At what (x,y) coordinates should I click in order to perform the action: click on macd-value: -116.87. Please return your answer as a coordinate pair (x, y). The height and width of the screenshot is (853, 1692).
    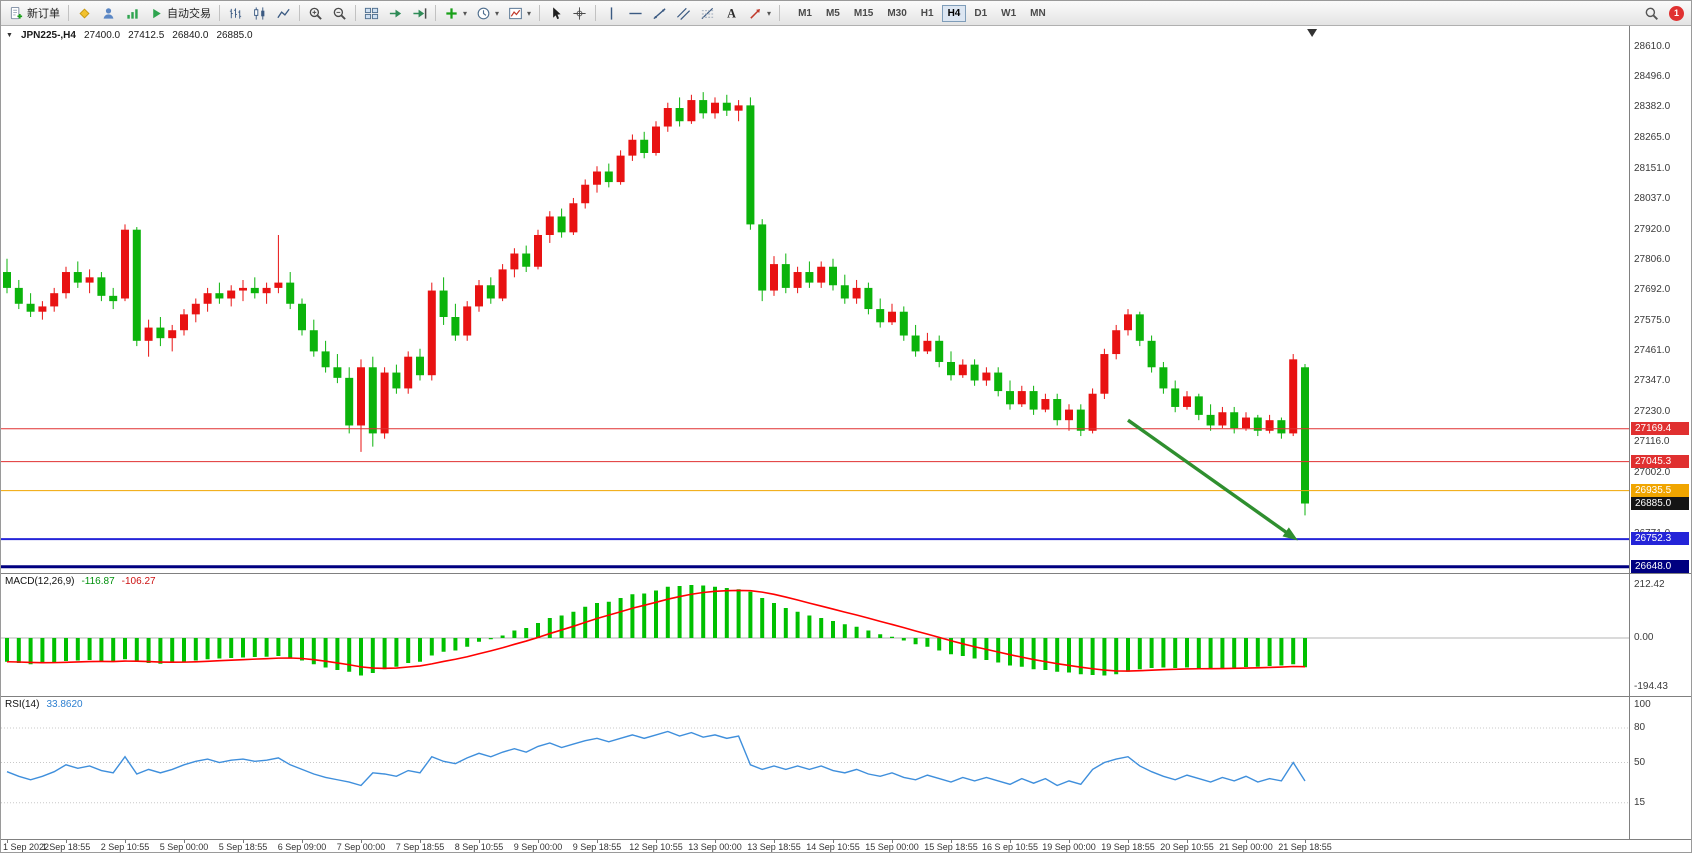
    Looking at the image, I should click on (98, 581).